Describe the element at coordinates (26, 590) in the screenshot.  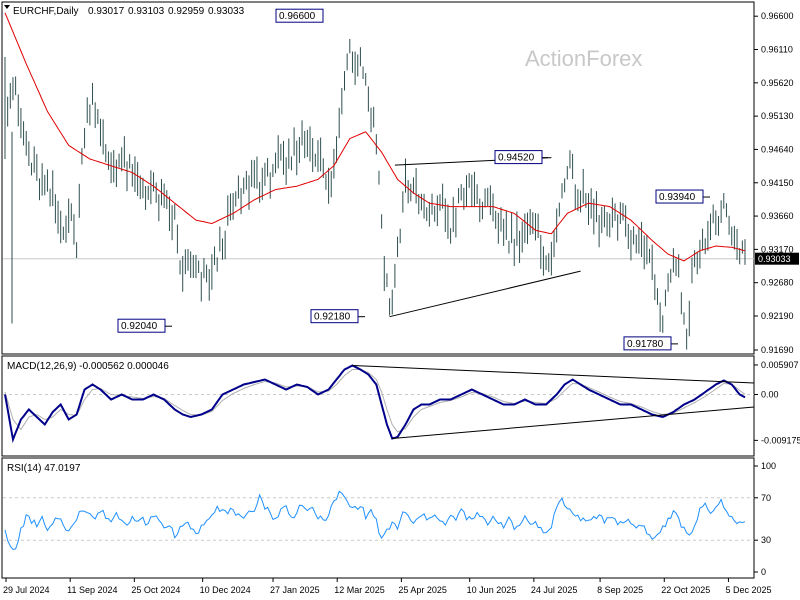
I see `x-tick-label: 29 Jul 2024` at that location.